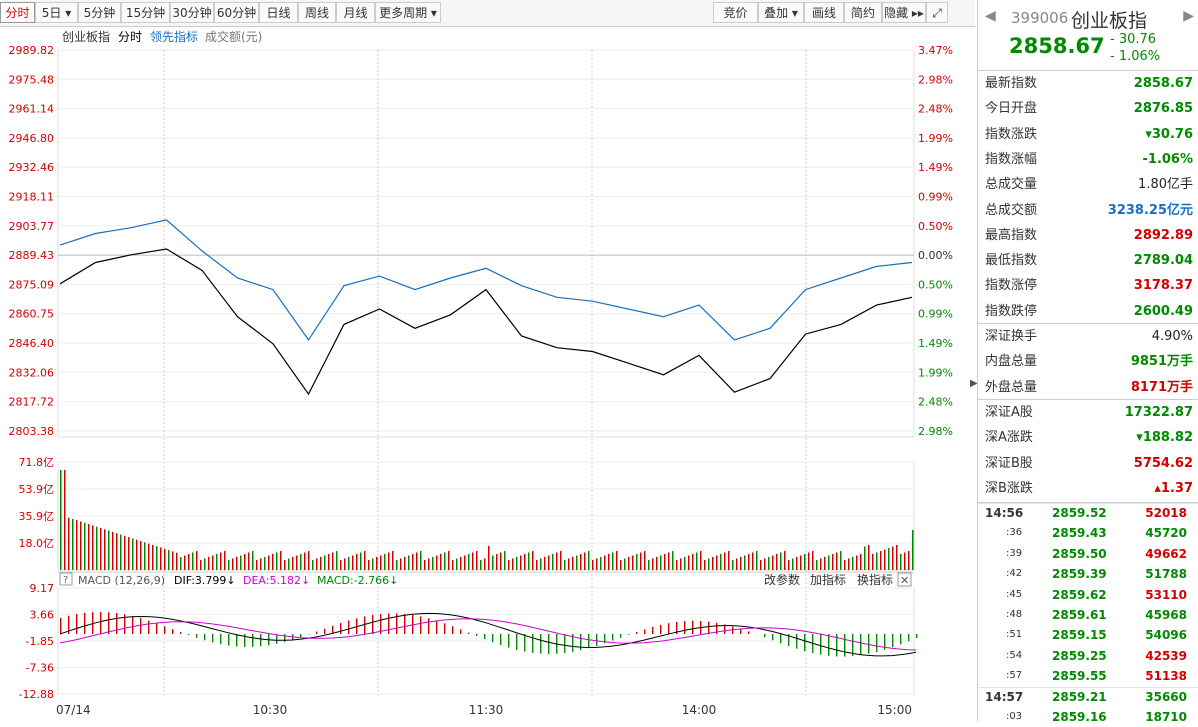  What do you see at coordinates (1162, 361) in the screenshot?
I see `stat-value: 9851万手` at bounding box center [1162, 361].